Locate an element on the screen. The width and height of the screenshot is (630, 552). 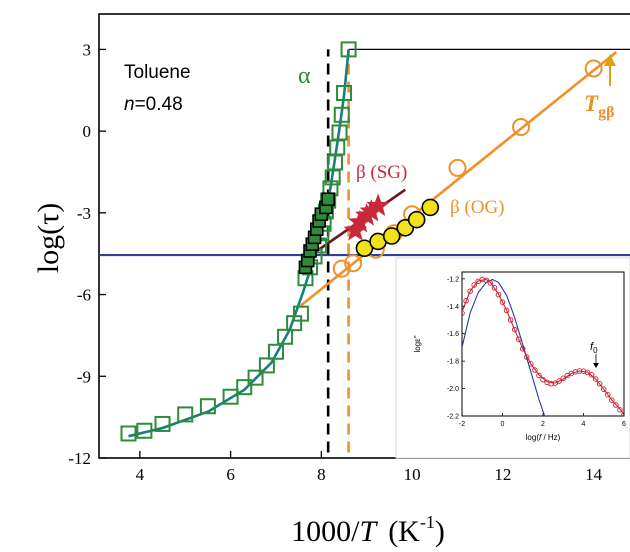
y-tick-label: -12 is located at coordinates (79, 458).